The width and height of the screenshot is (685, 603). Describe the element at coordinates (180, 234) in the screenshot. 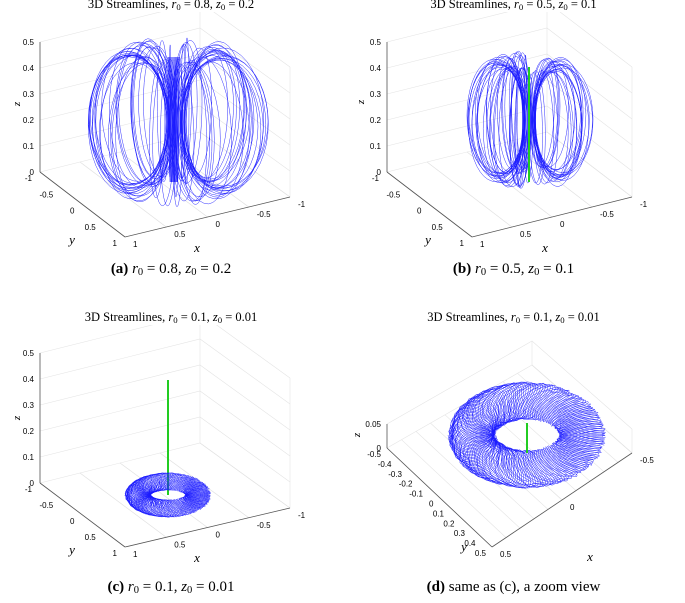

I see `x-tick-label: 0.5` at that location.